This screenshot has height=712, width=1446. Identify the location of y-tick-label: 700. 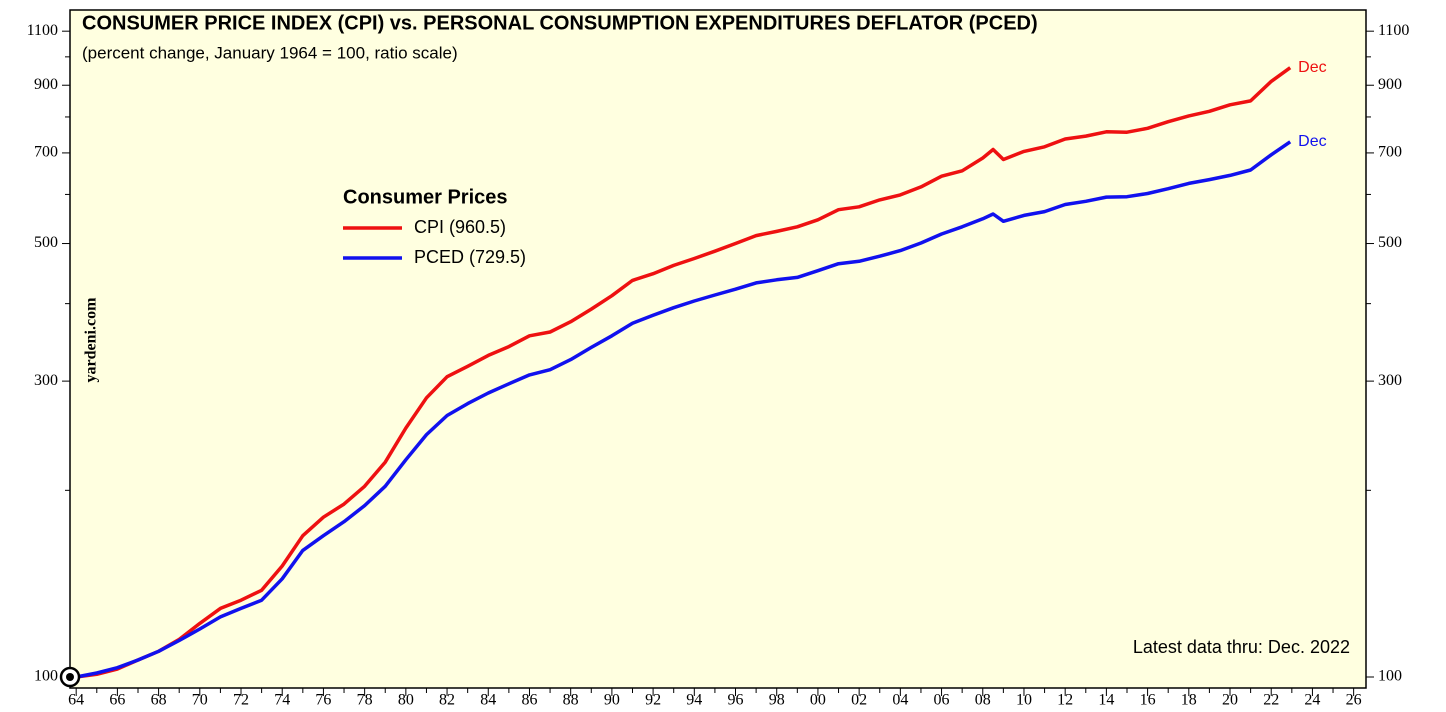
(46, 152).